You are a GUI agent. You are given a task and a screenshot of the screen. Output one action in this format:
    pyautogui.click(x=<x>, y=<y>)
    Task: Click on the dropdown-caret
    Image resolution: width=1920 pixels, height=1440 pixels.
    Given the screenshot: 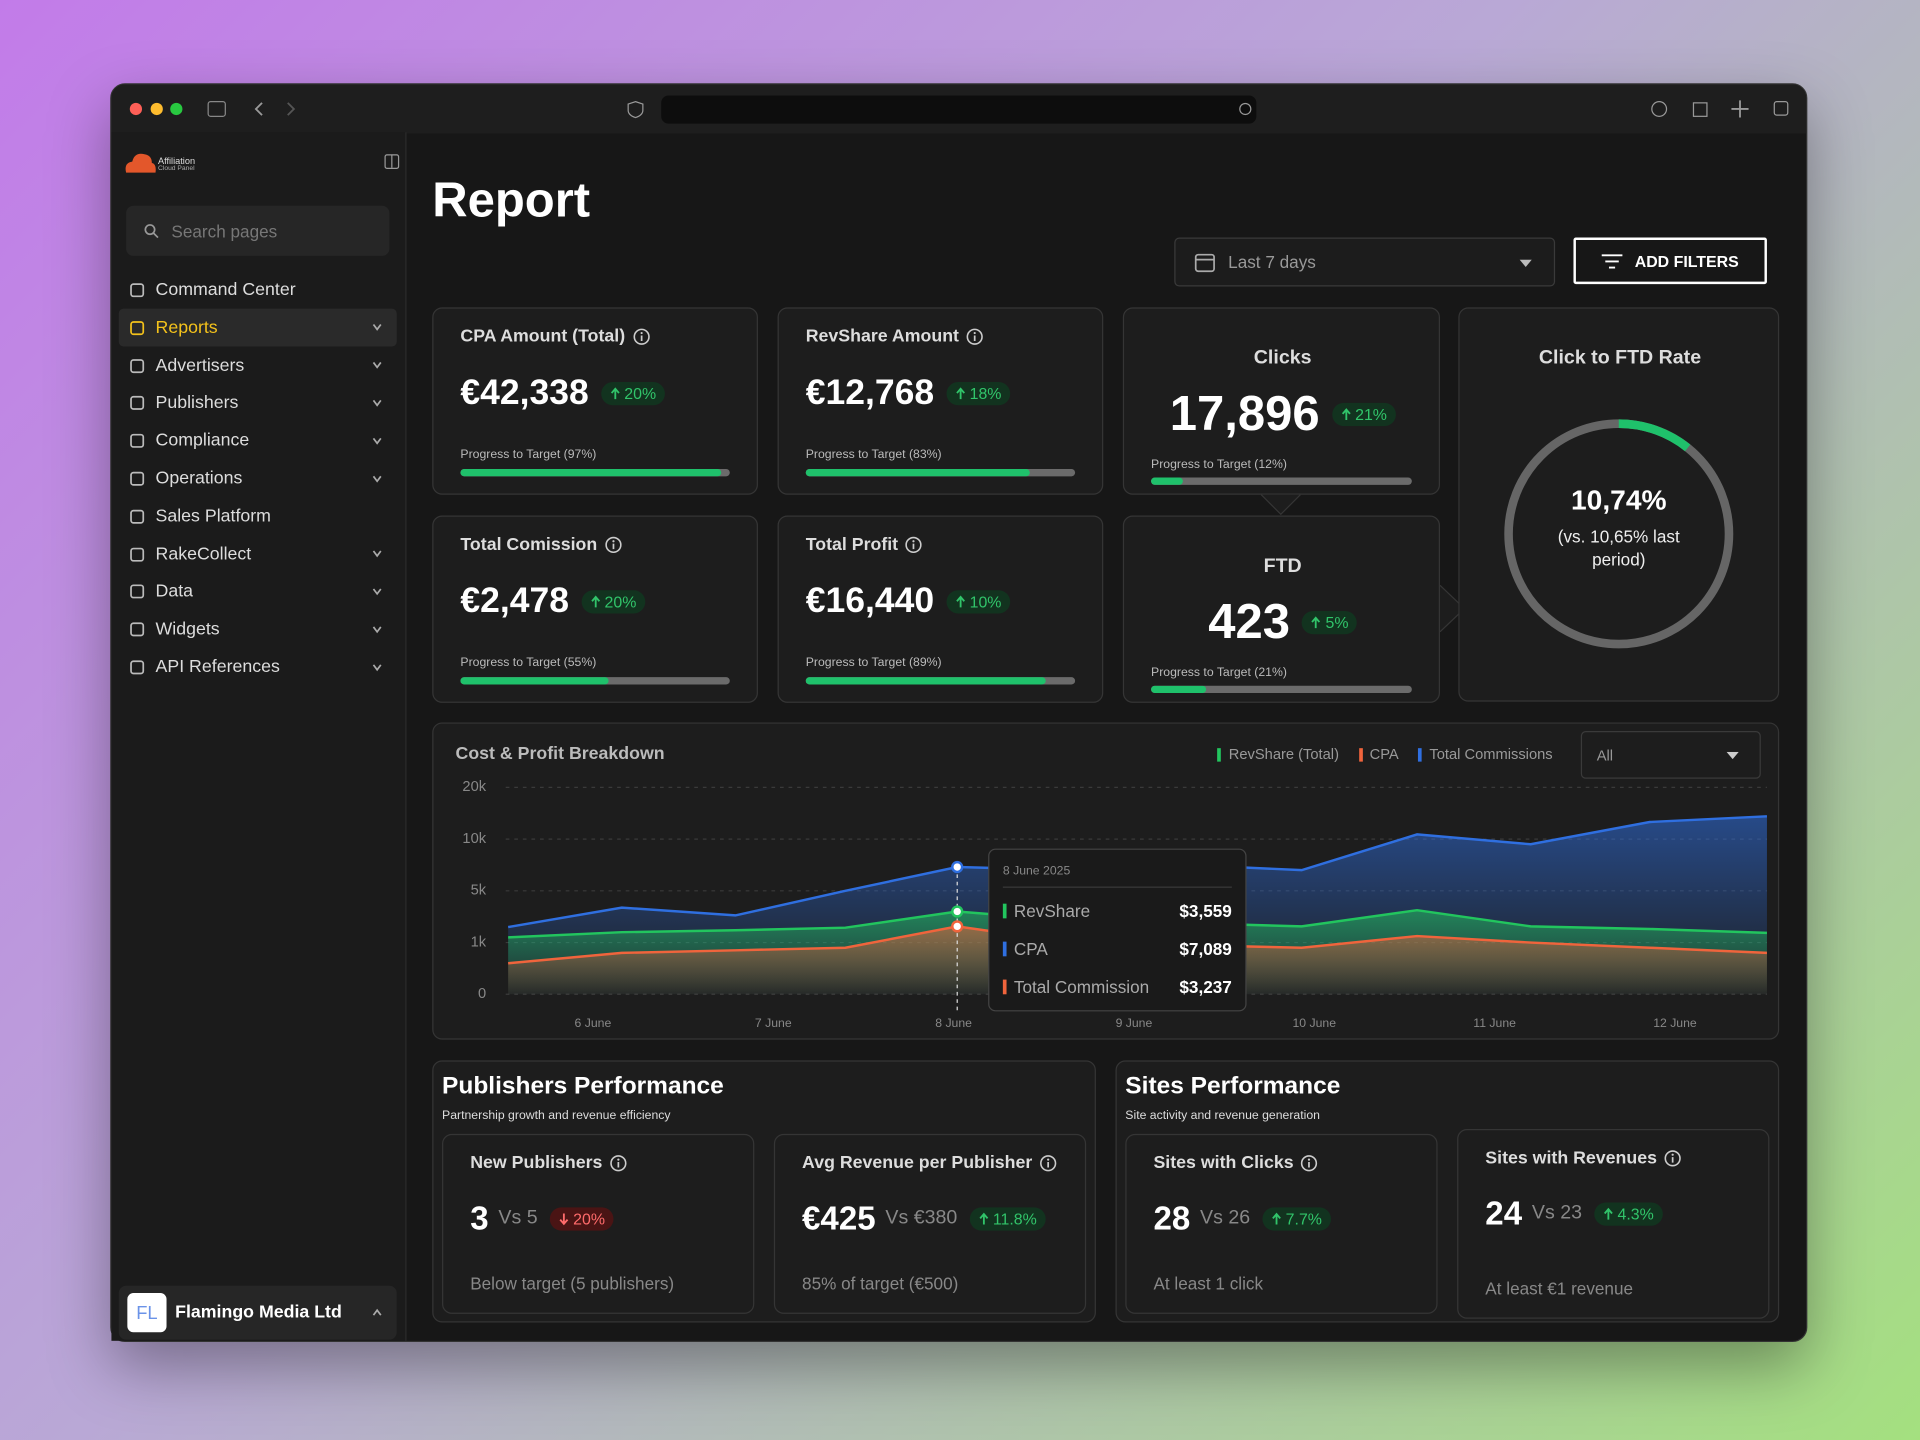 What is the action you would take?
    pyautogui.click(x=1732, y=755)
    